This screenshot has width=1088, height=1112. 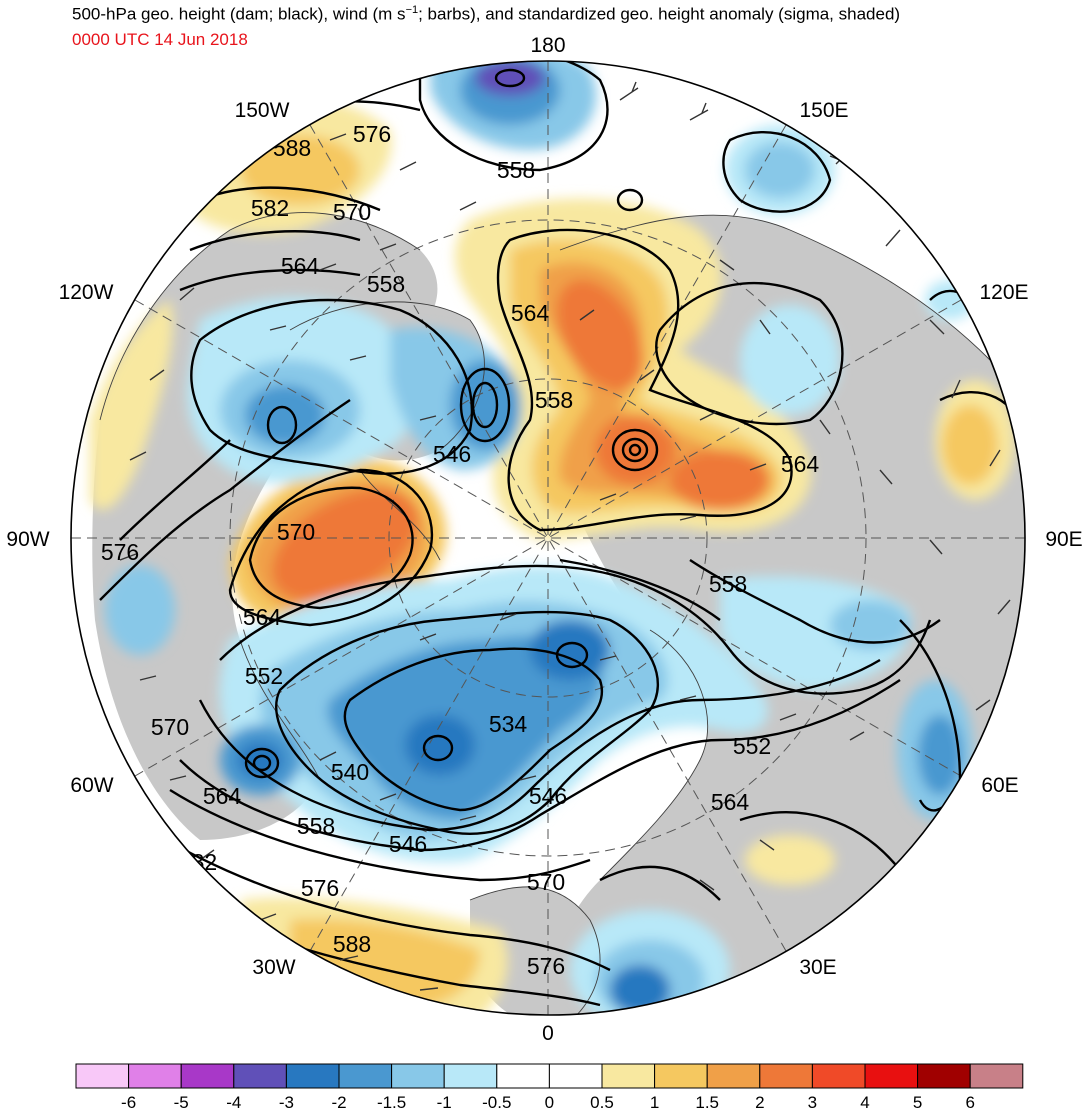 What do you see at coordinates (548, 1033) in the screenshot?
I see `lon-label-0: 0` at bounding box center [548, 1033].